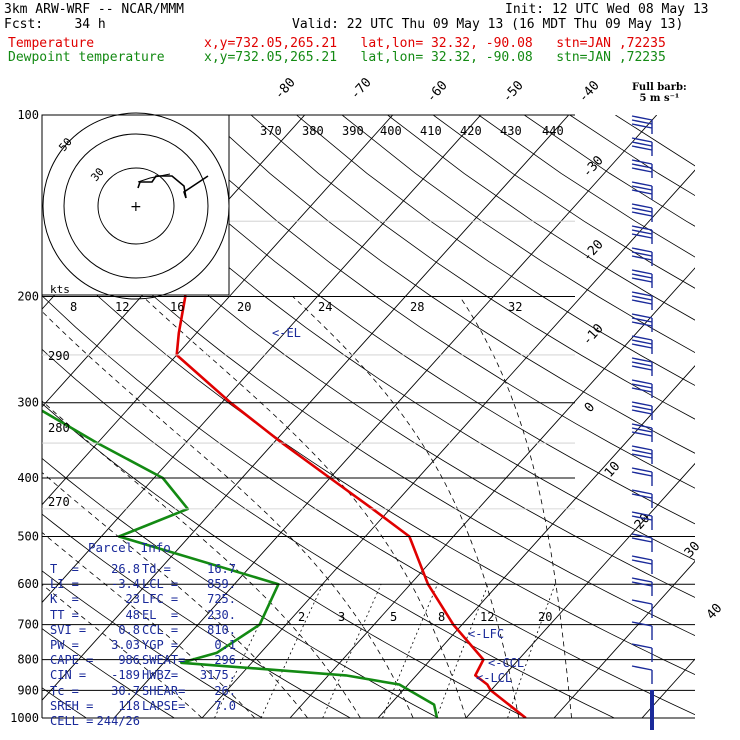 This screenshot has width=740, height=740. Describe the element at coordinates (225, 645) in the screenshot. I see `parcel-row-right-value: 0.1` at that location.